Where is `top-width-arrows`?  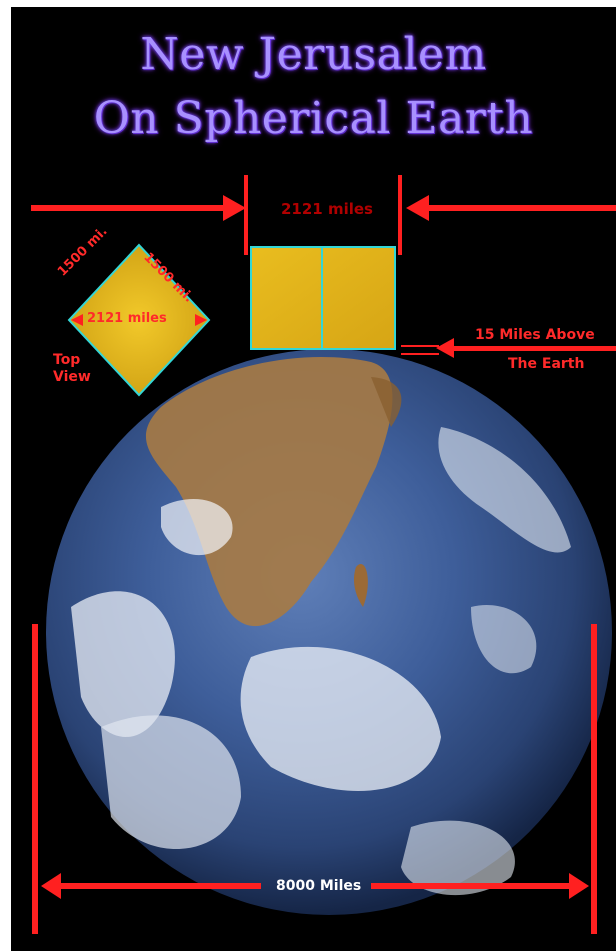 top-width-arrows is located at coordinates (323, 215).